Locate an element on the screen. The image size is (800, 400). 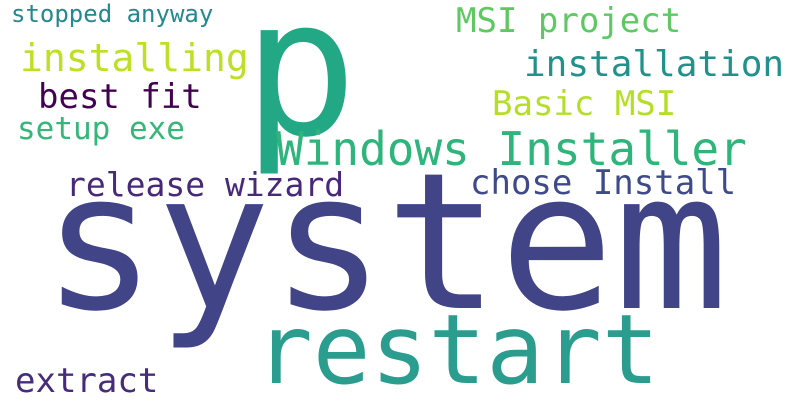
word-extract: extract is located at coordinates (87, 380).